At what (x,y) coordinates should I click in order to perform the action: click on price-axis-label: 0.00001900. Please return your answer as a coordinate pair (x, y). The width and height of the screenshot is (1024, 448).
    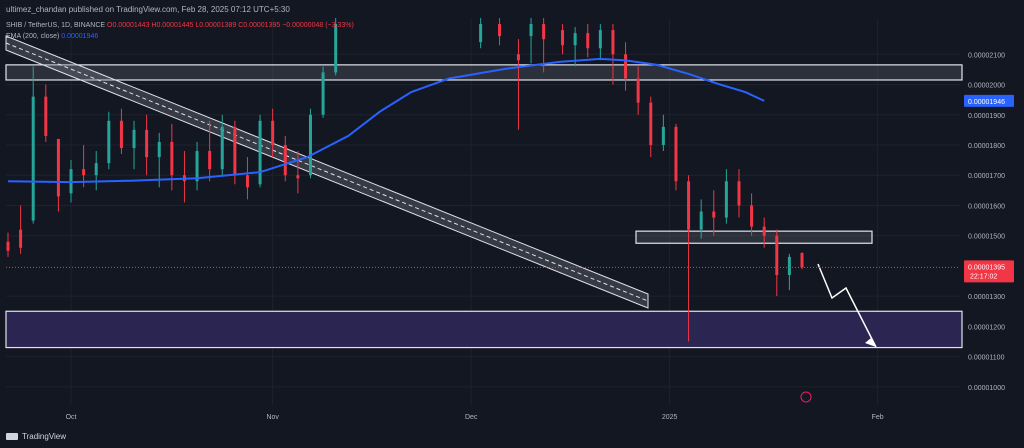
    Looking at the image, I should click on (986, 116).